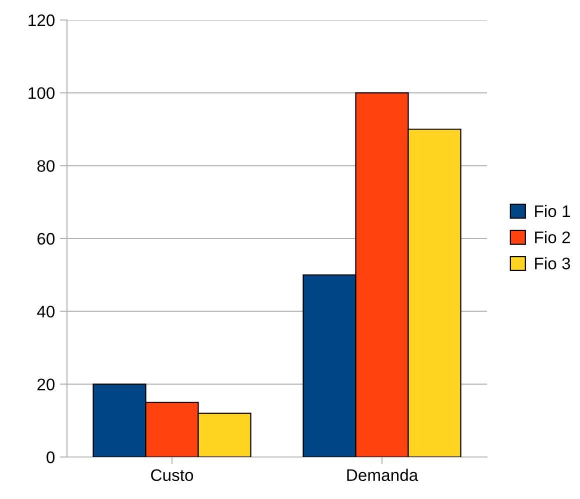 This screenshot has height=499, width=580. I want to click on y-tick-label: 100, so click(41, 93).